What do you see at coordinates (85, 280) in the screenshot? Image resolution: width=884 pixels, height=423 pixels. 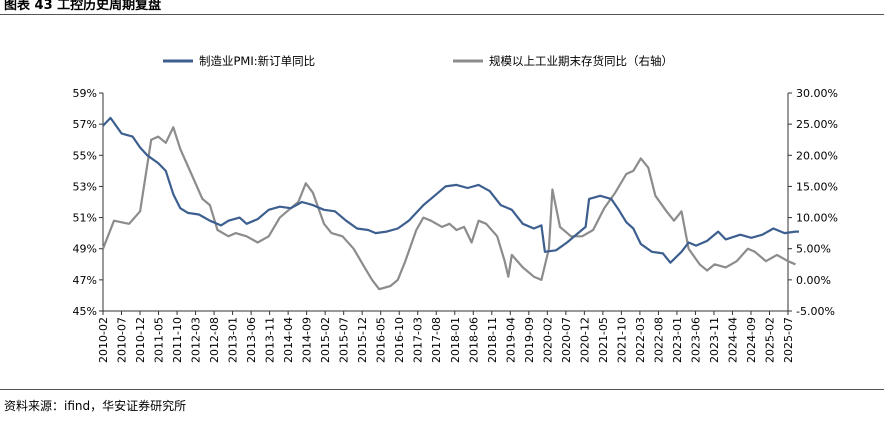 I see `y-left-tick-label: 47%` at bounding box center [85, 280].